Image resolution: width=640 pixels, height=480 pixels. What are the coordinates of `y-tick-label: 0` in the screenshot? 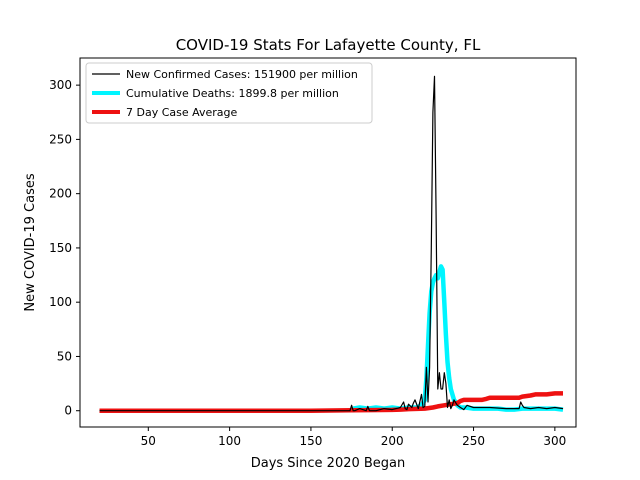 It's located at (68, 411).